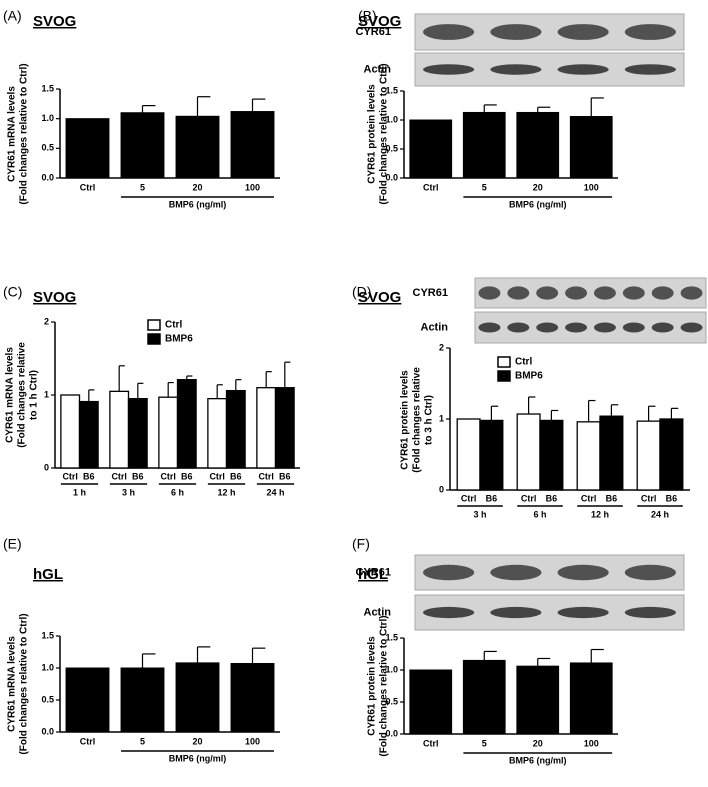 The width and height of the screenshot is (708, 787). What do you see at coordinates (177, 492) in the screenshot?
I see `group-label: 6 h` at bounding box center [177, 492].